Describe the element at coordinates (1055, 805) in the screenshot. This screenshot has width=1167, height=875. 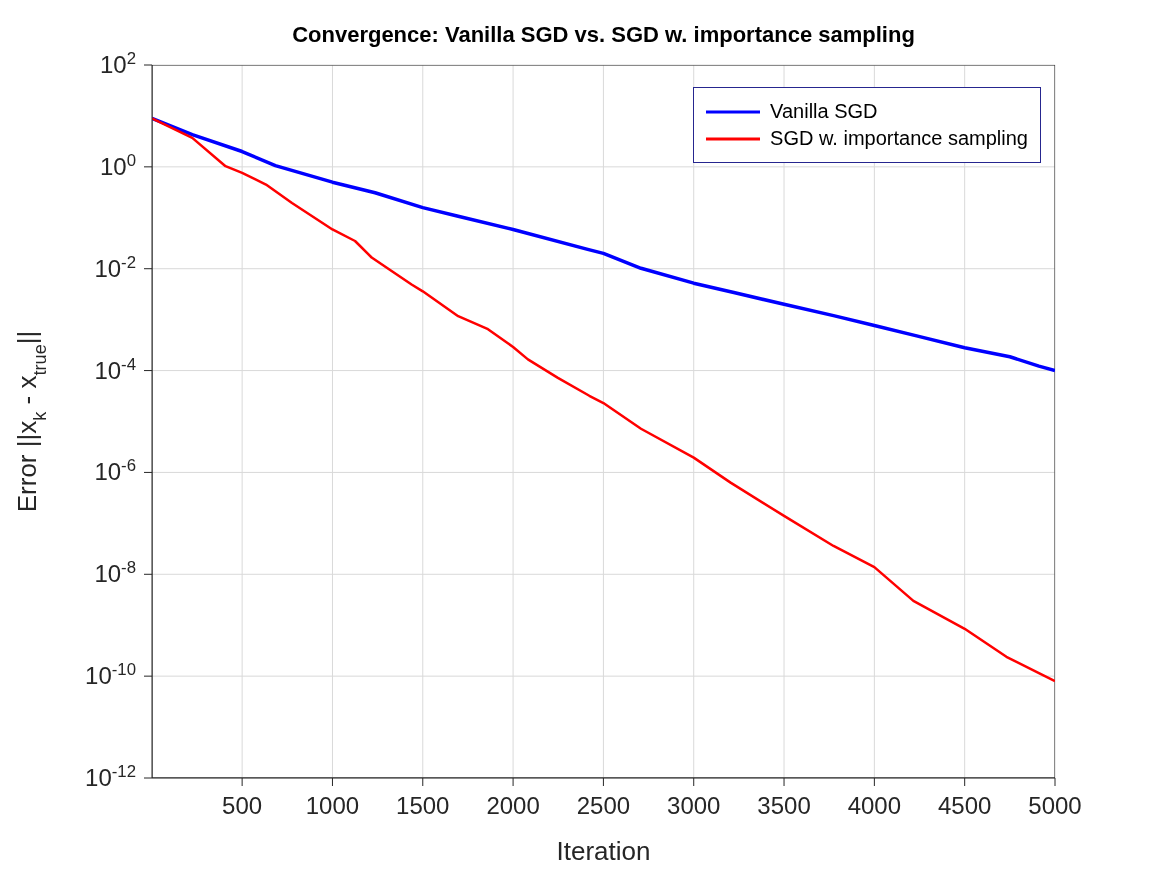
I see `x-tick-label: 5000` at that location.